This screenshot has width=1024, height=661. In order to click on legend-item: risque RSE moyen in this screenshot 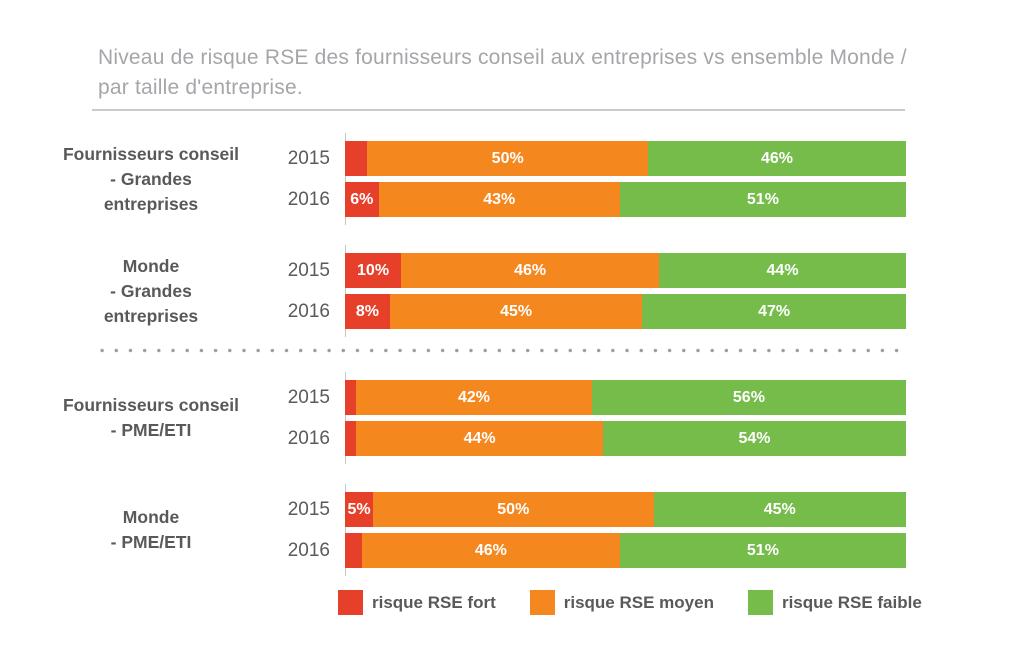, I will do `click(621, 602)`.